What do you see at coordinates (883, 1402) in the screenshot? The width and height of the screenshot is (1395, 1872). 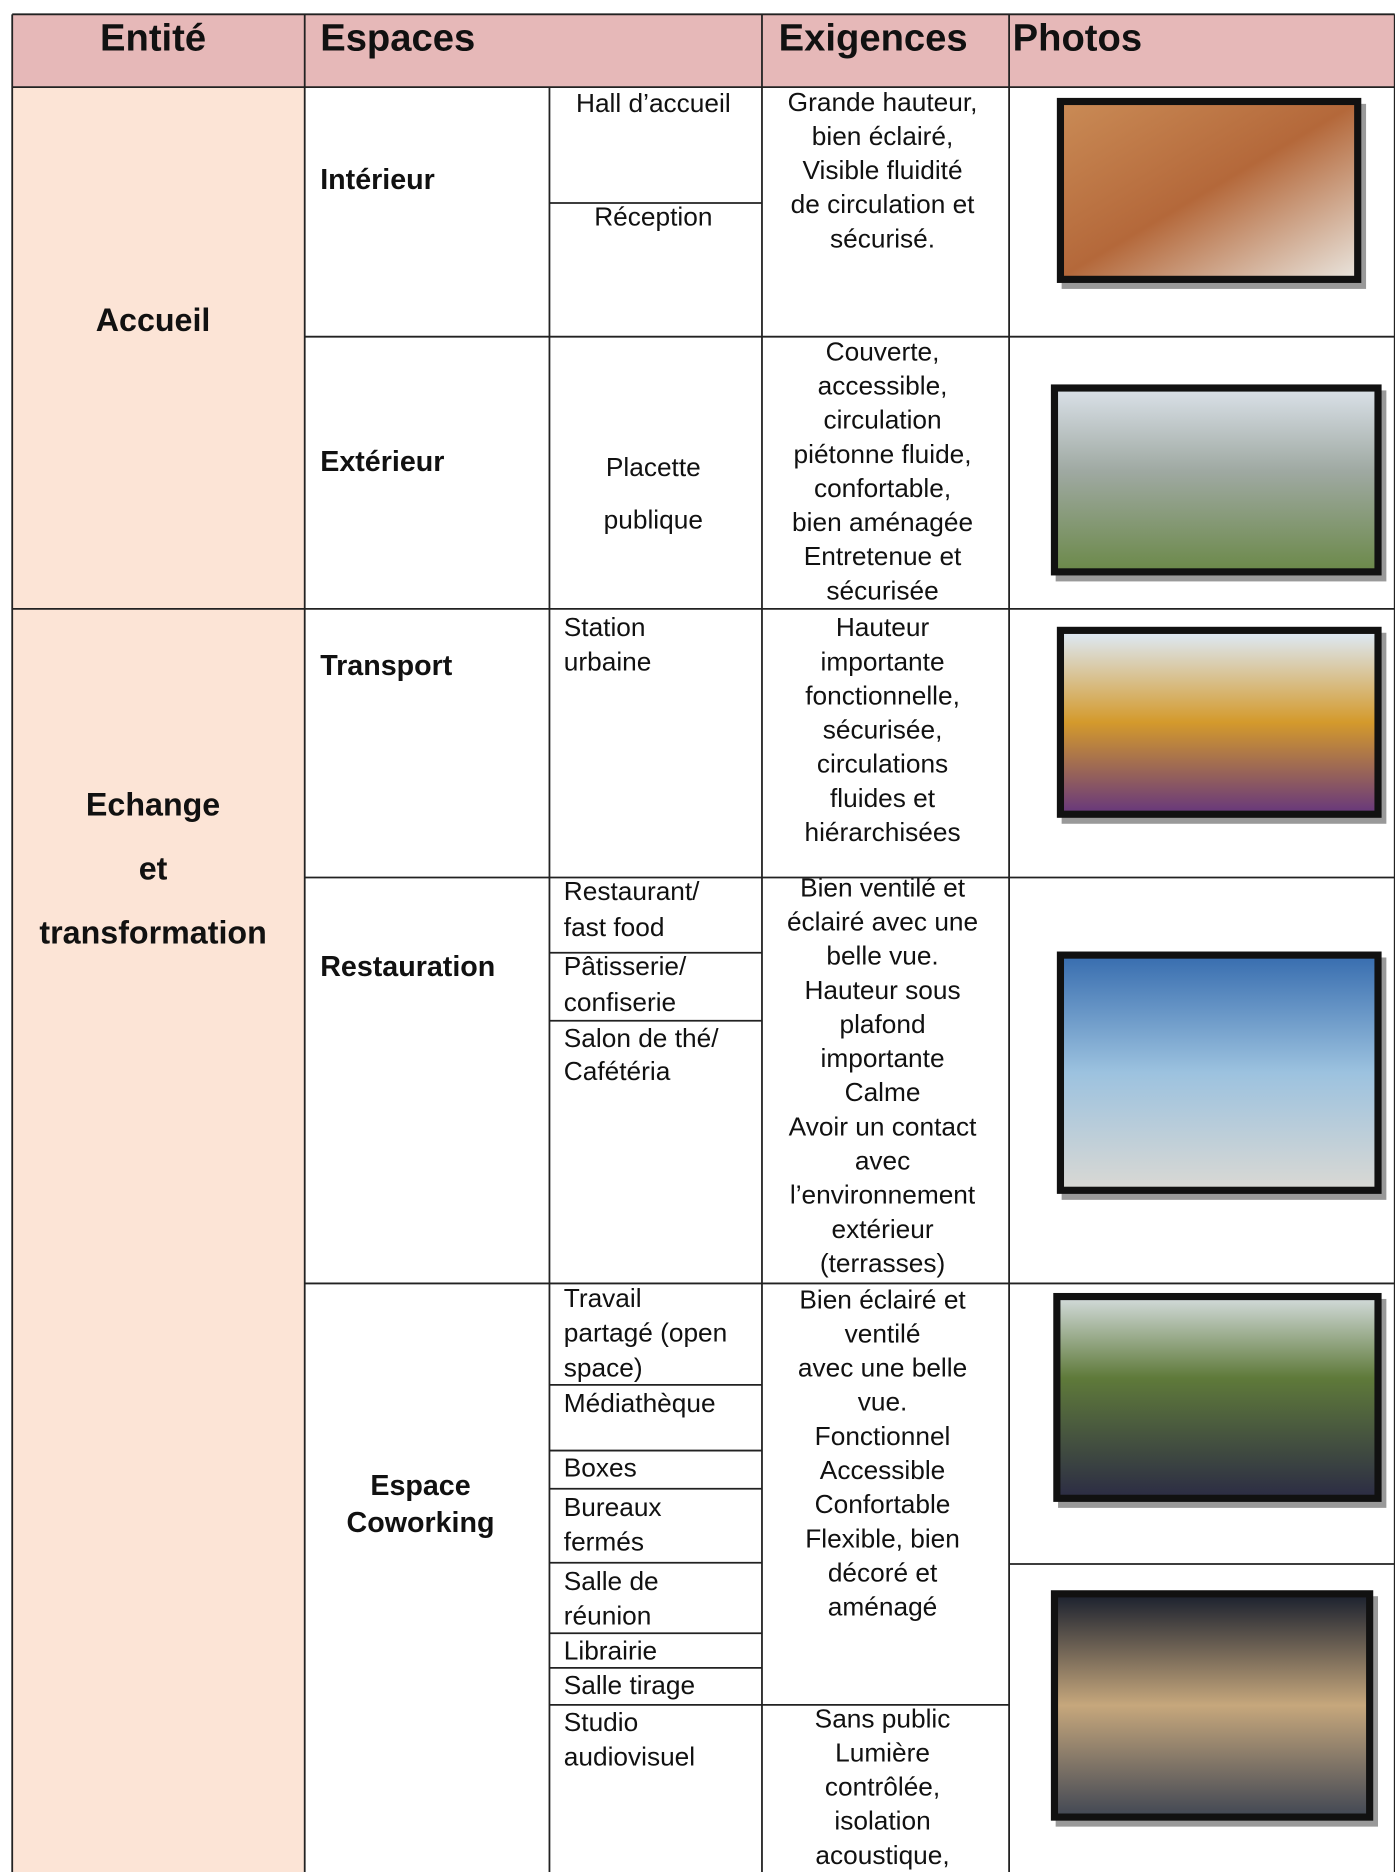 I see `requirement: vue.` at bounding box center [883, 1402].